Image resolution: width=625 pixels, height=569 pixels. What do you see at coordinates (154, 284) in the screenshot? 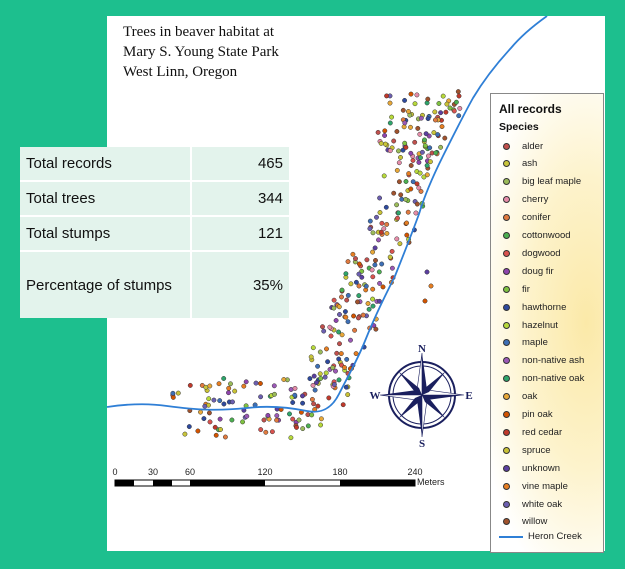
I see `stats-row: Percentage of stumps 35%` at bounding box center [154, 284].